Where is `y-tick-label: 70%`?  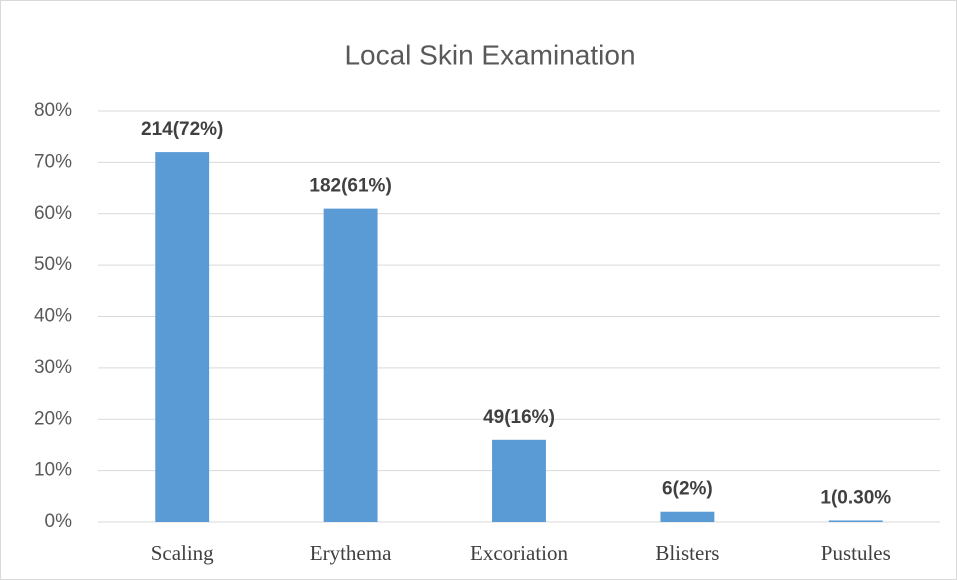 y-tick-label: 70% is located at coordinates (53, 161).